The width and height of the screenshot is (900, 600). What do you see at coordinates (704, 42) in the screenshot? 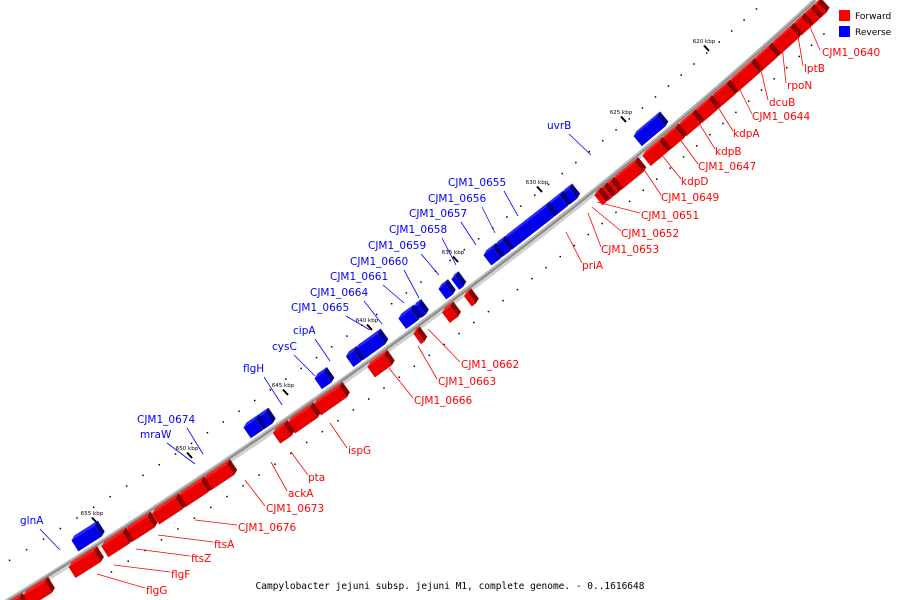
I see `tick-label: 620 kbp` at bounding box center [704, 42].